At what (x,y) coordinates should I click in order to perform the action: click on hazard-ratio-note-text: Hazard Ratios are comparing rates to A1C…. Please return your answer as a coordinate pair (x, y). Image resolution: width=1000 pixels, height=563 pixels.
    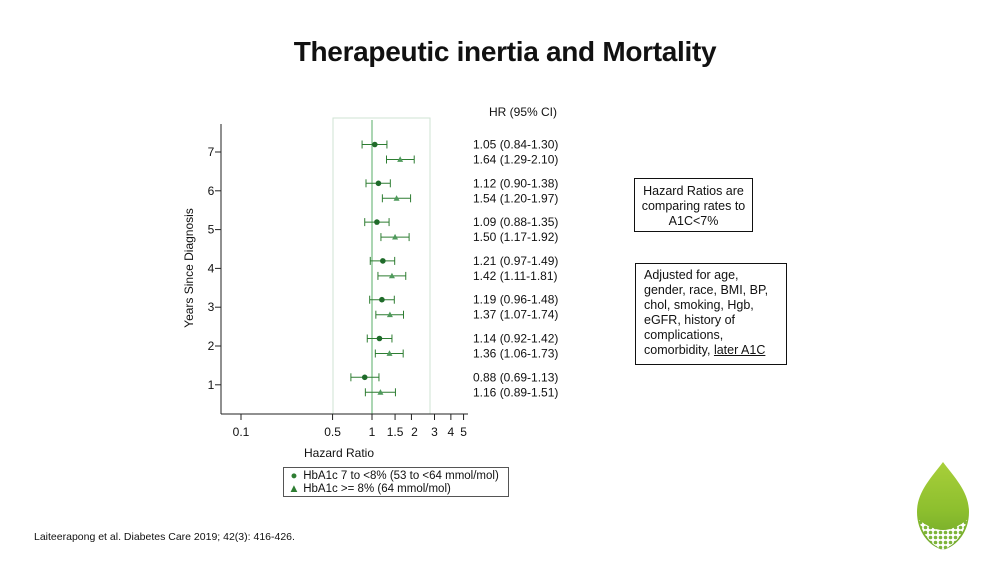
    Looking at the image, I should click on (693, 206).